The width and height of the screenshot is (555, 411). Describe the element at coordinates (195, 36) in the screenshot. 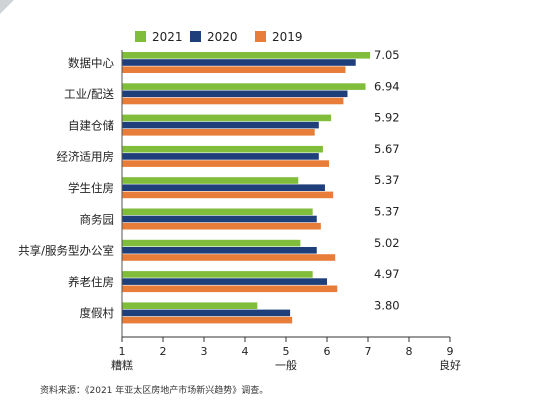

I see `legend-swatch-2020` at that location.